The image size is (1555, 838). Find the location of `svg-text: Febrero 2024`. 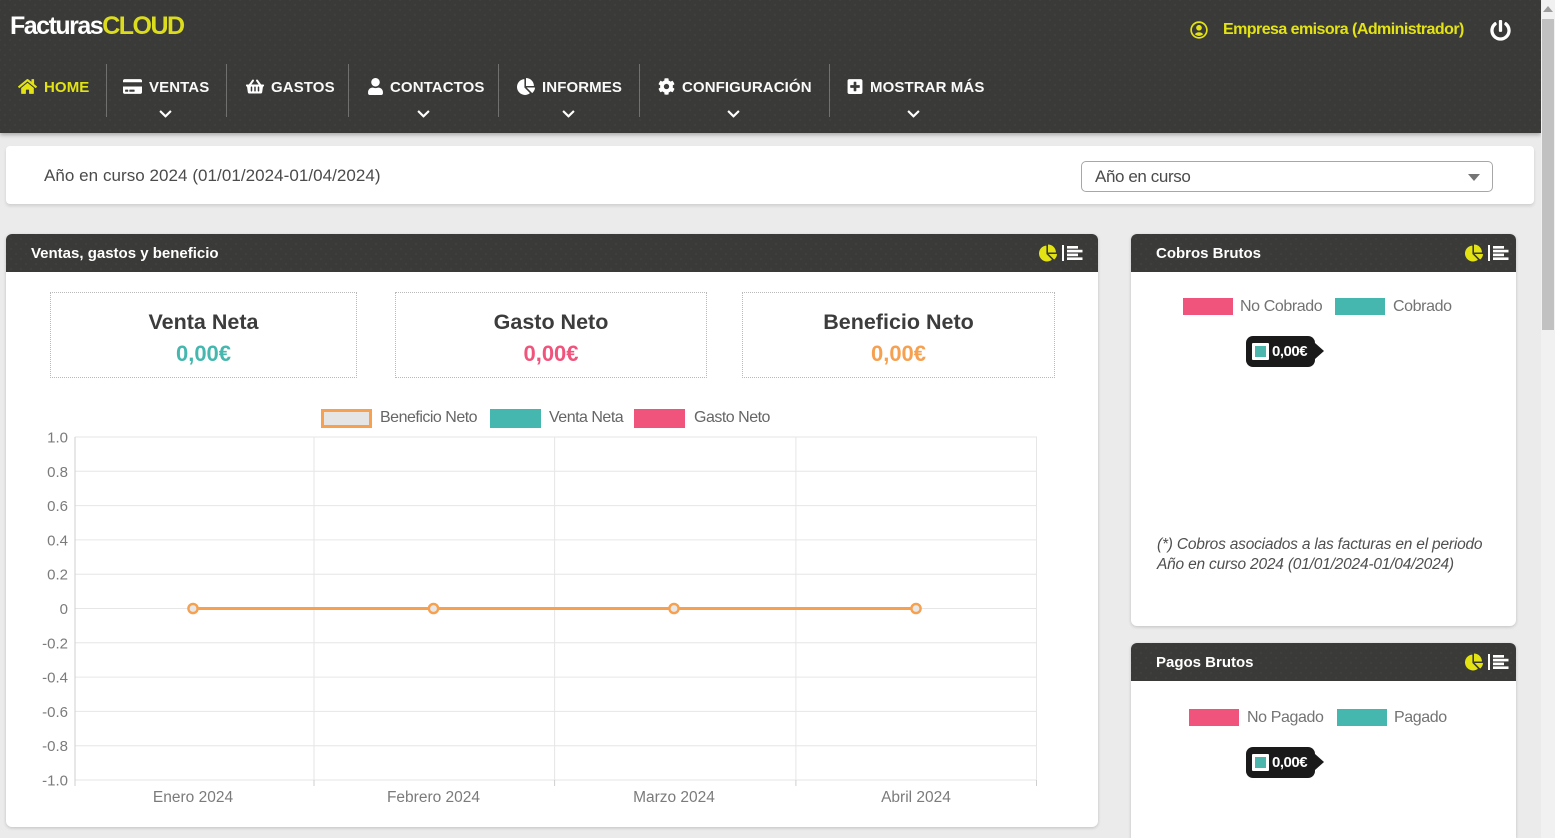

svg-text: Febrero 2024 is located at coordinates (433, 797).